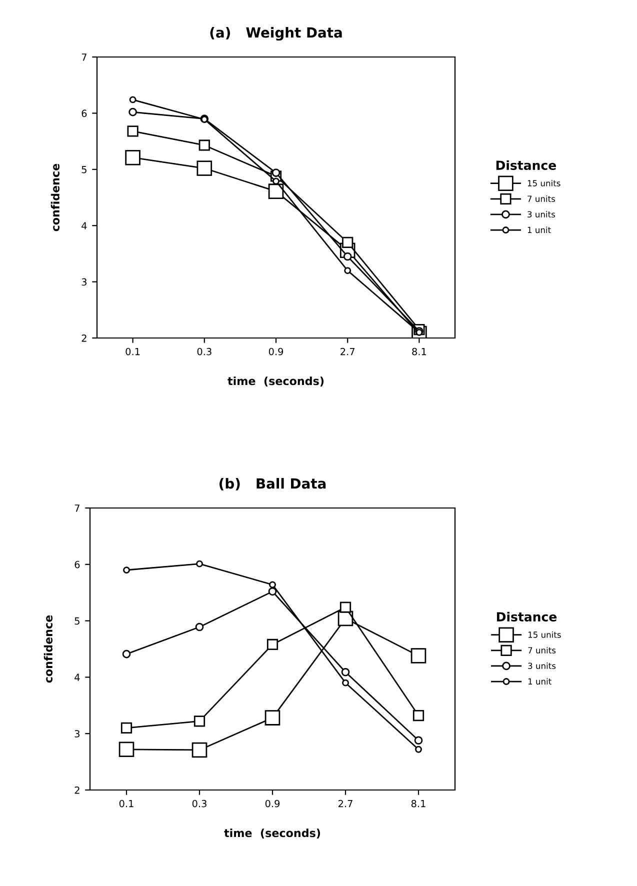  What do you see at coordinates (276, 34) in the screenshot?
I see `chart-title: (a) Weight Data` at bounding box center [276, 34].